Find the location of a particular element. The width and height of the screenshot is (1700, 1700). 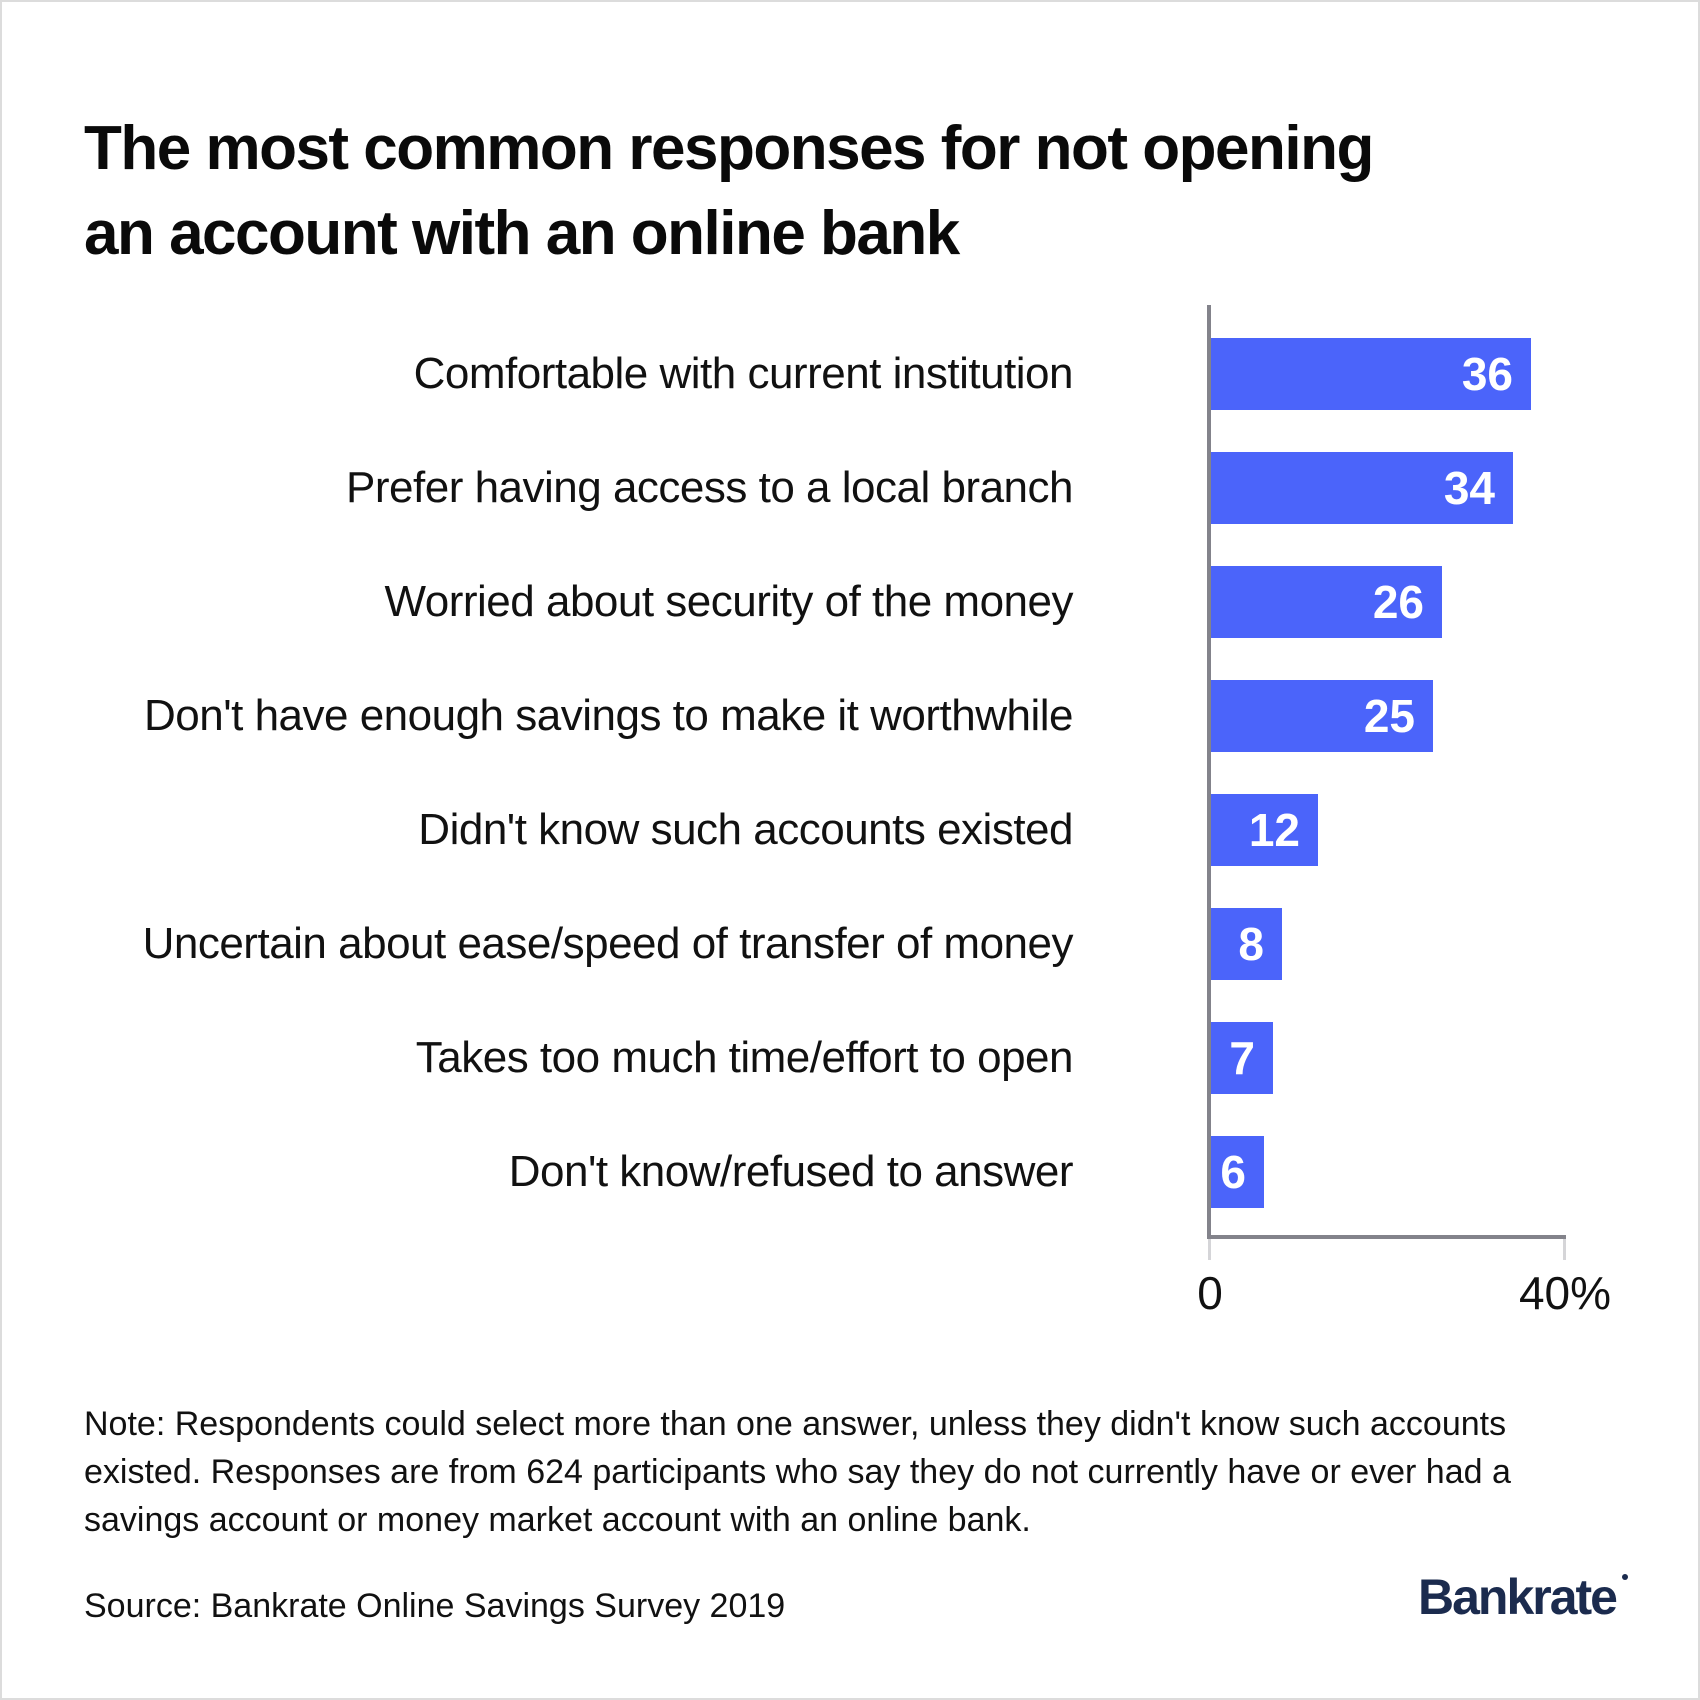

bar: 6 is located at coordinates (1237, 1172).